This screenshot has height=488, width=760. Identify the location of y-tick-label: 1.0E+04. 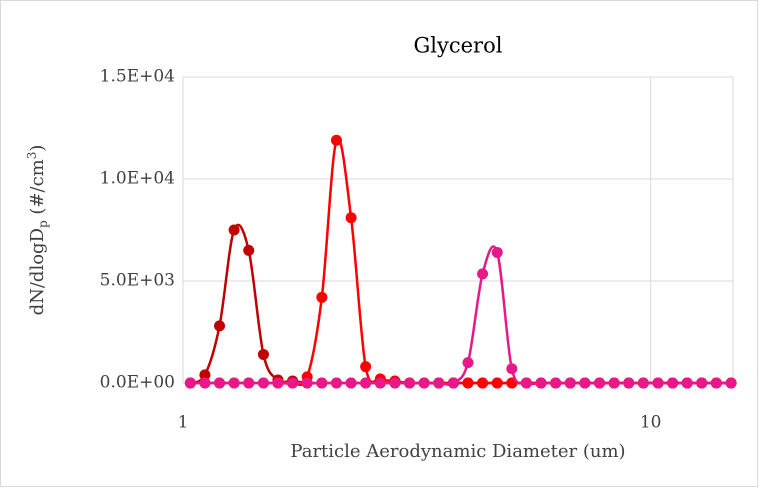
(137, 179).